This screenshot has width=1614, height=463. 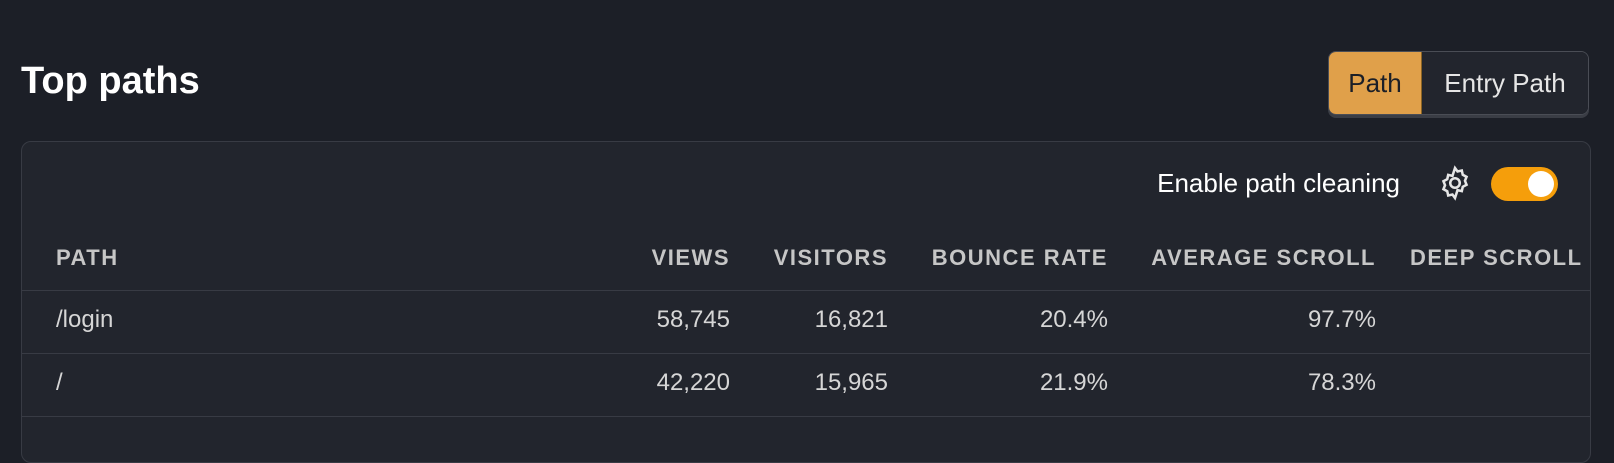 What do you see at coordinates (1505, 83) in the screenshot?
I see `toggle-option: Entry Path` at bounding box center [1505, 83].